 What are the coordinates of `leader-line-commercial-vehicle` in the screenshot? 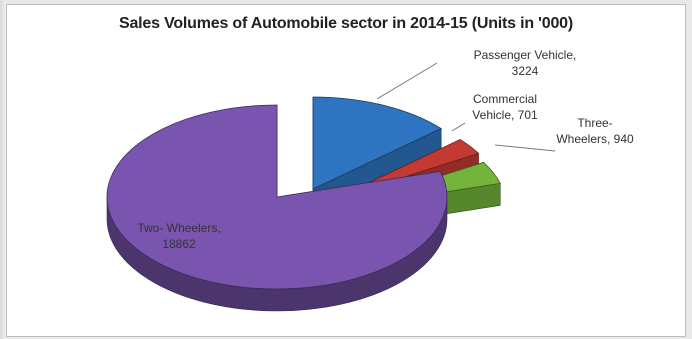 It's located at (458, 127).